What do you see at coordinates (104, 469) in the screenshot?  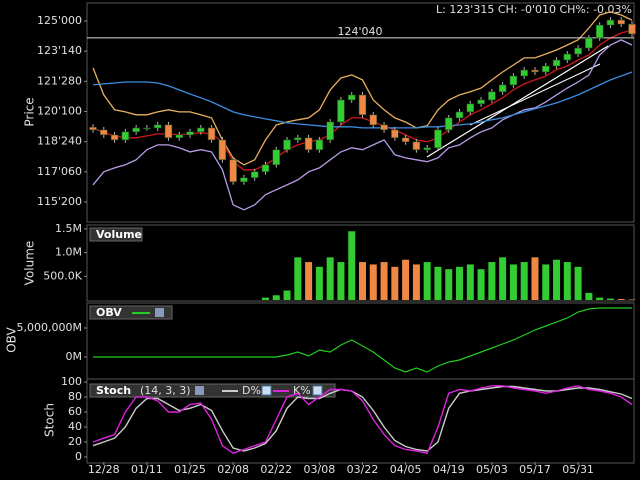 I see `x-tick-label: 12/28` at bounding box center [104, 469].